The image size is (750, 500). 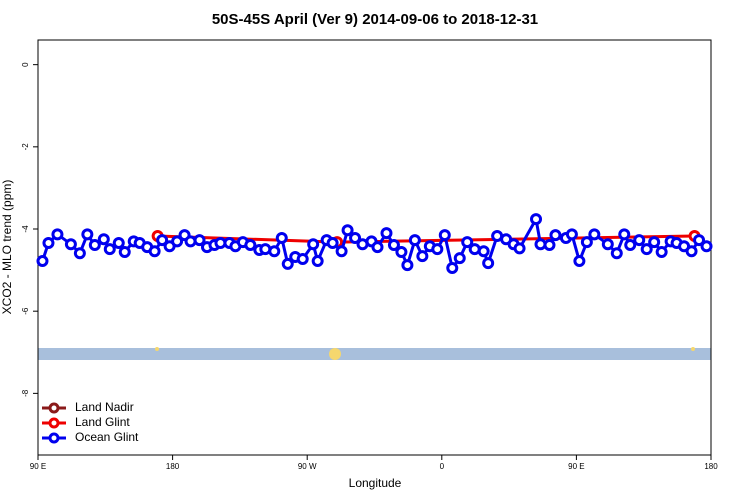 I want to click on legend-label: Land Glint, so click(x=102, y=422).